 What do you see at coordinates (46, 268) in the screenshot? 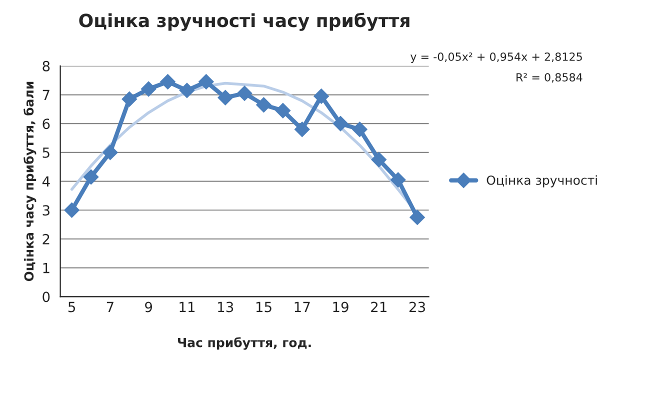
I see `y-tick-label: 1` at bounding box center [46, 268].